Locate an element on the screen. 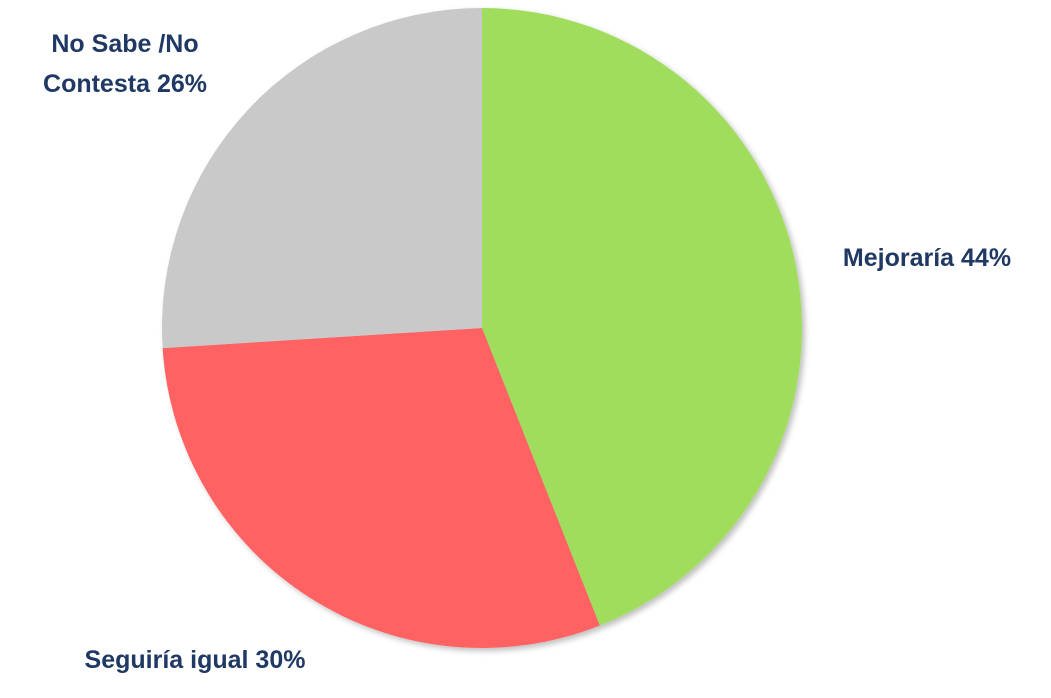 The width and height of the screenshot is (1051, 698). value-label: 30% is located at coordinates (280, 660).